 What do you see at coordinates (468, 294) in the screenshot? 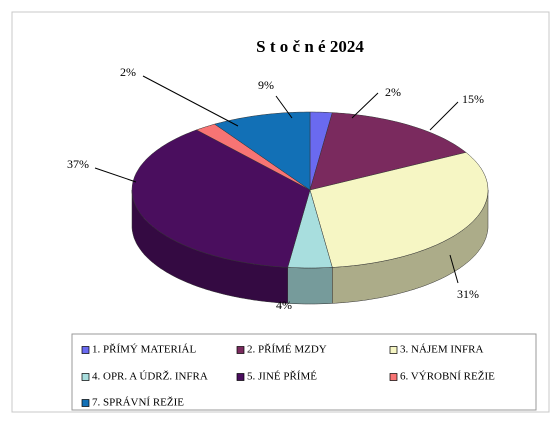
I see `data-label: 31%` at bounding box center [468, 294].